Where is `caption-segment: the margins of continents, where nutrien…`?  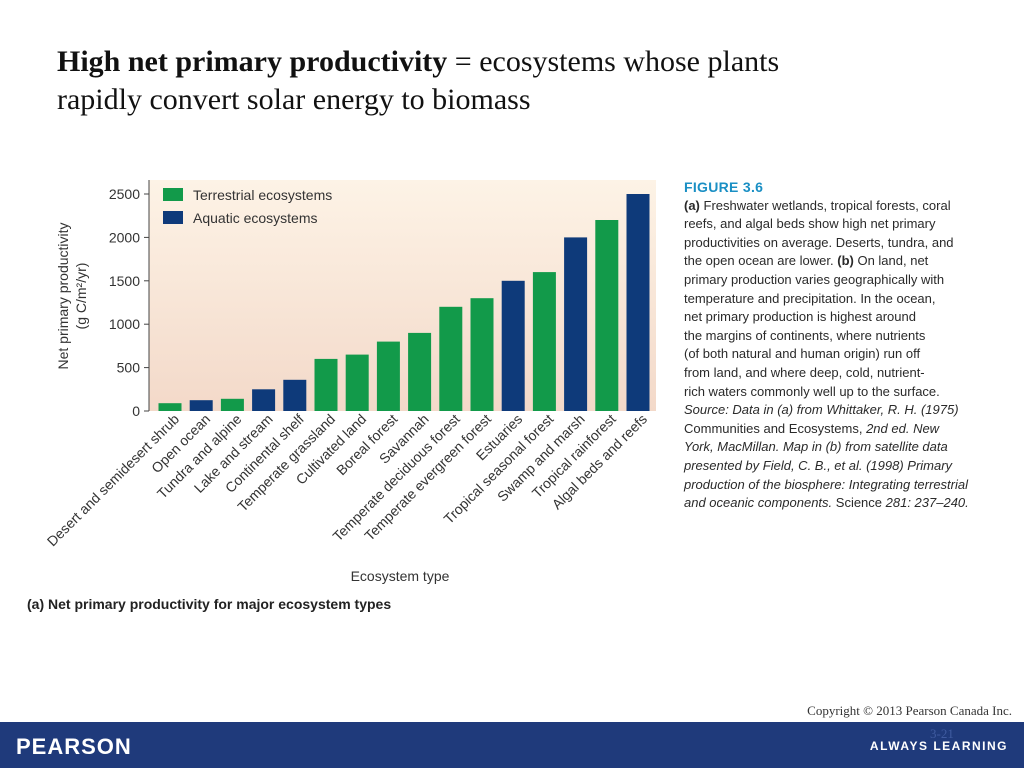
caption-segment: the margins of continents, where nutrien… is located at coordinates (805, 335).